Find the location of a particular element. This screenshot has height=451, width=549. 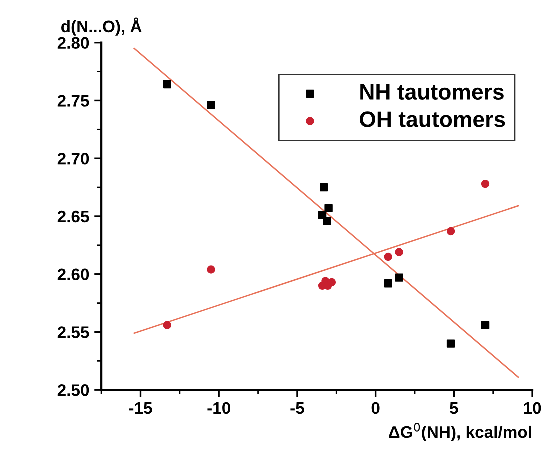

x-tick-label: -15 is located at coordinates (140, 408).